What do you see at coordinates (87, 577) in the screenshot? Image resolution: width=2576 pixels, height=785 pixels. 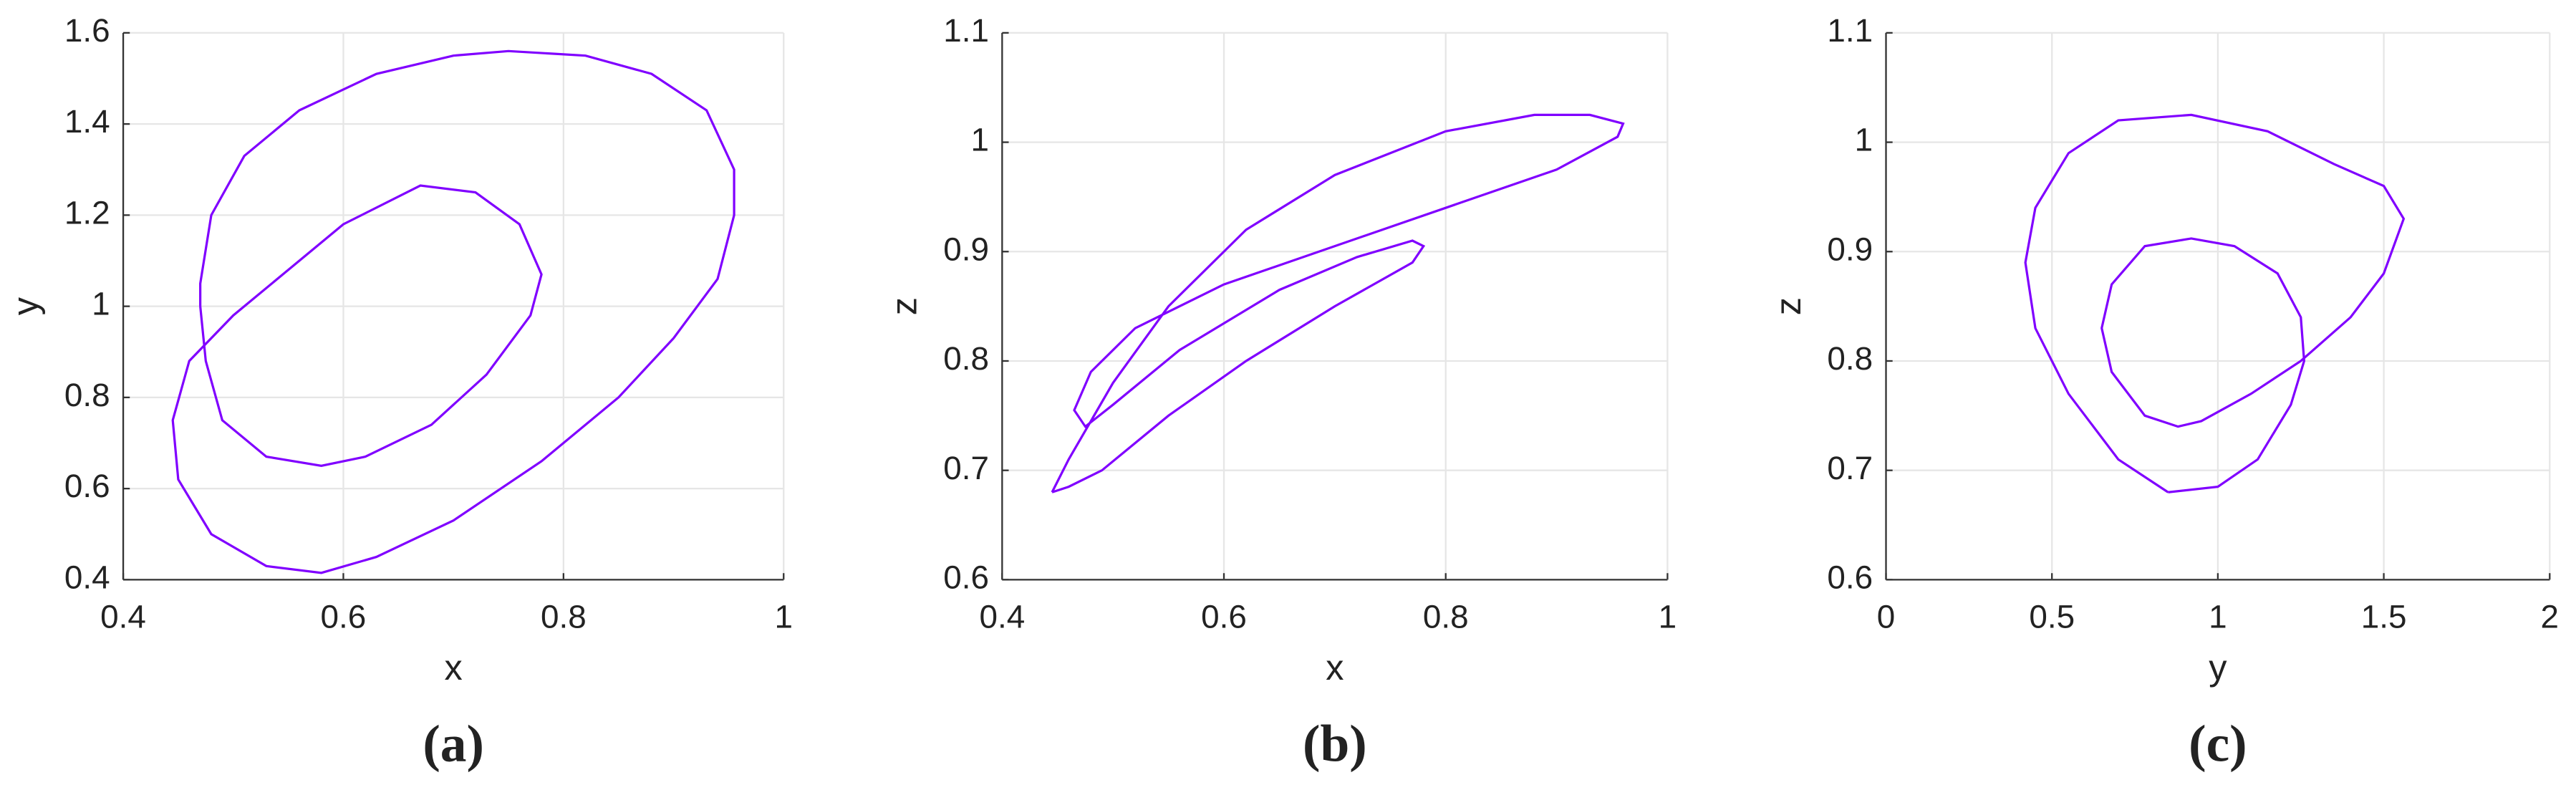 I see `y-tick-label: 0.4` at bounding box center [87, 577].